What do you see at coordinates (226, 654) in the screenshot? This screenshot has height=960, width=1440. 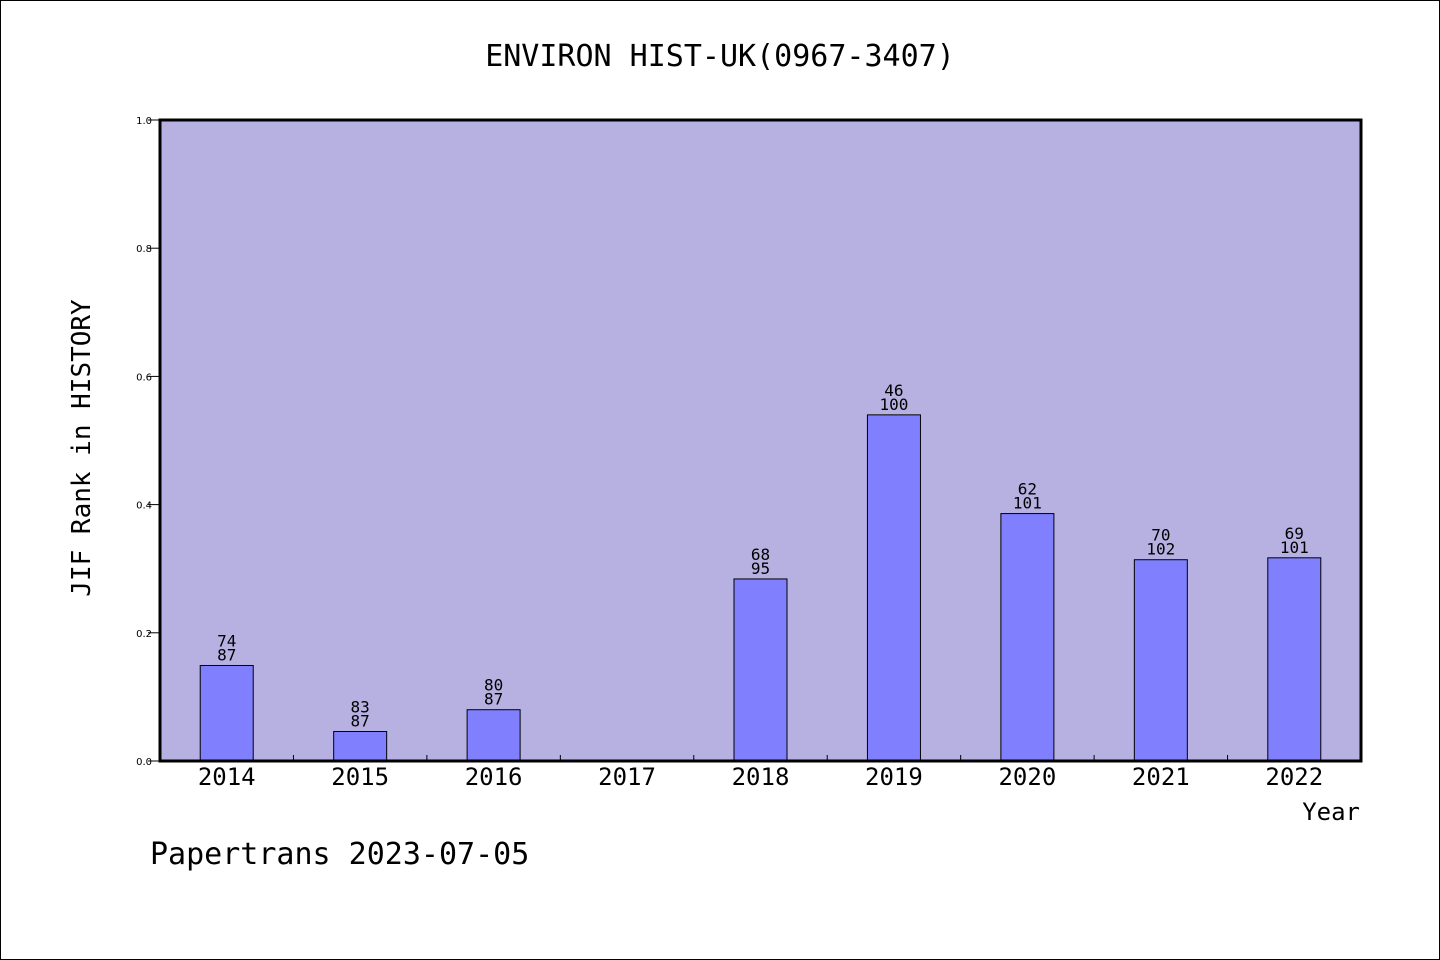 I see `data-label-total-2014: 87` at bounding box center [226, 654].